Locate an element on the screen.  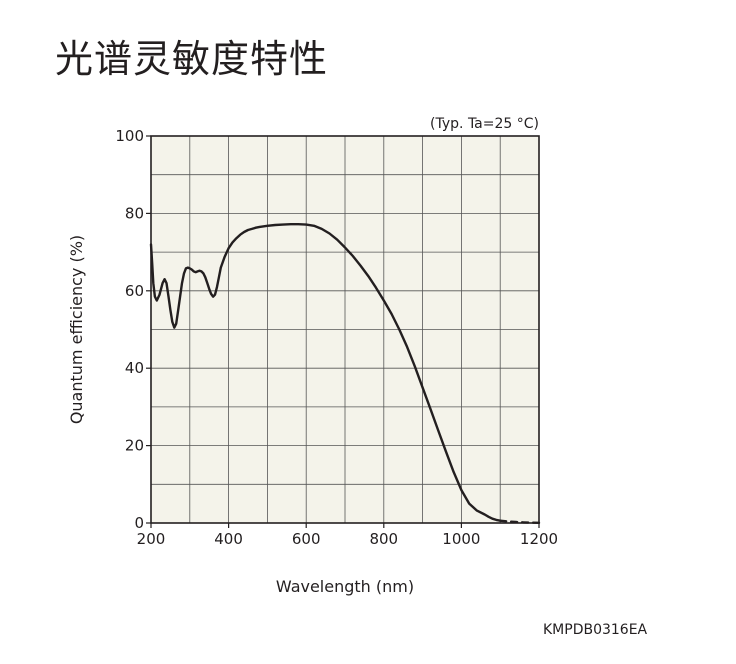
x-tick-label: 800 is located at coordinates (383, 539).